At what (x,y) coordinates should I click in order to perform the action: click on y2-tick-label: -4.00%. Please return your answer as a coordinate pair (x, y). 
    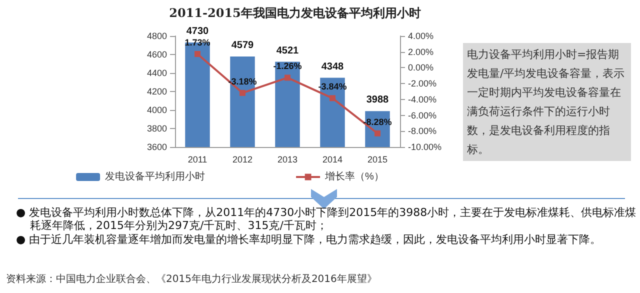
    Looking at the image, I should click on (422, 99).